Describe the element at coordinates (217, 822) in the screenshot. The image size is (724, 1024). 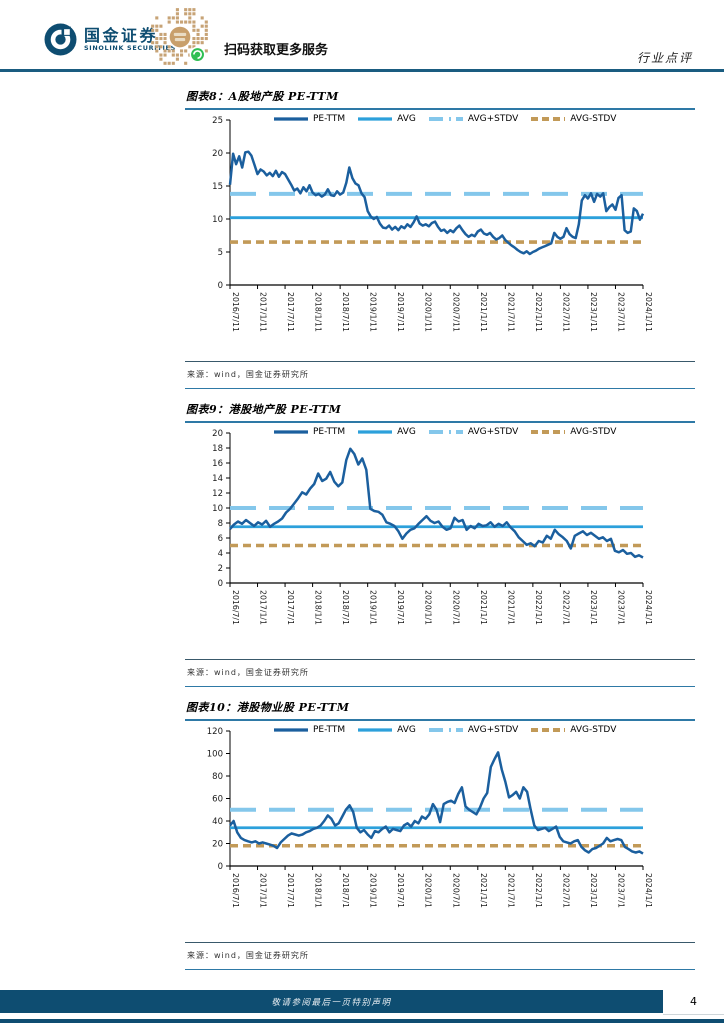
I see `svg-text: 40` at that location.